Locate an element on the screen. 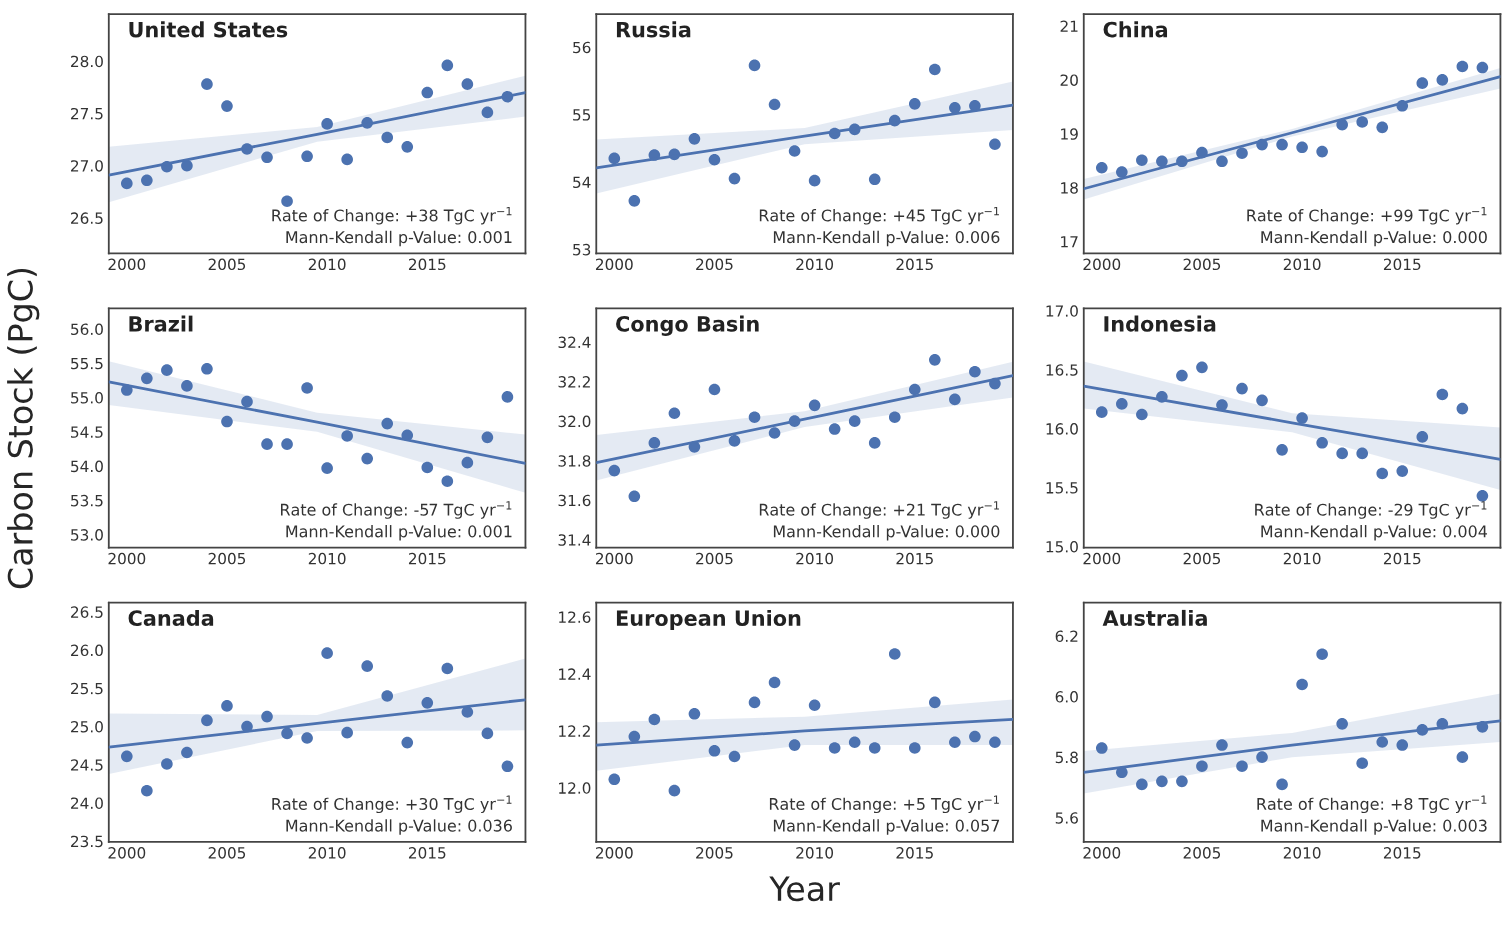  y-tick-label: 32.0 is located at coordinates (574, 421).